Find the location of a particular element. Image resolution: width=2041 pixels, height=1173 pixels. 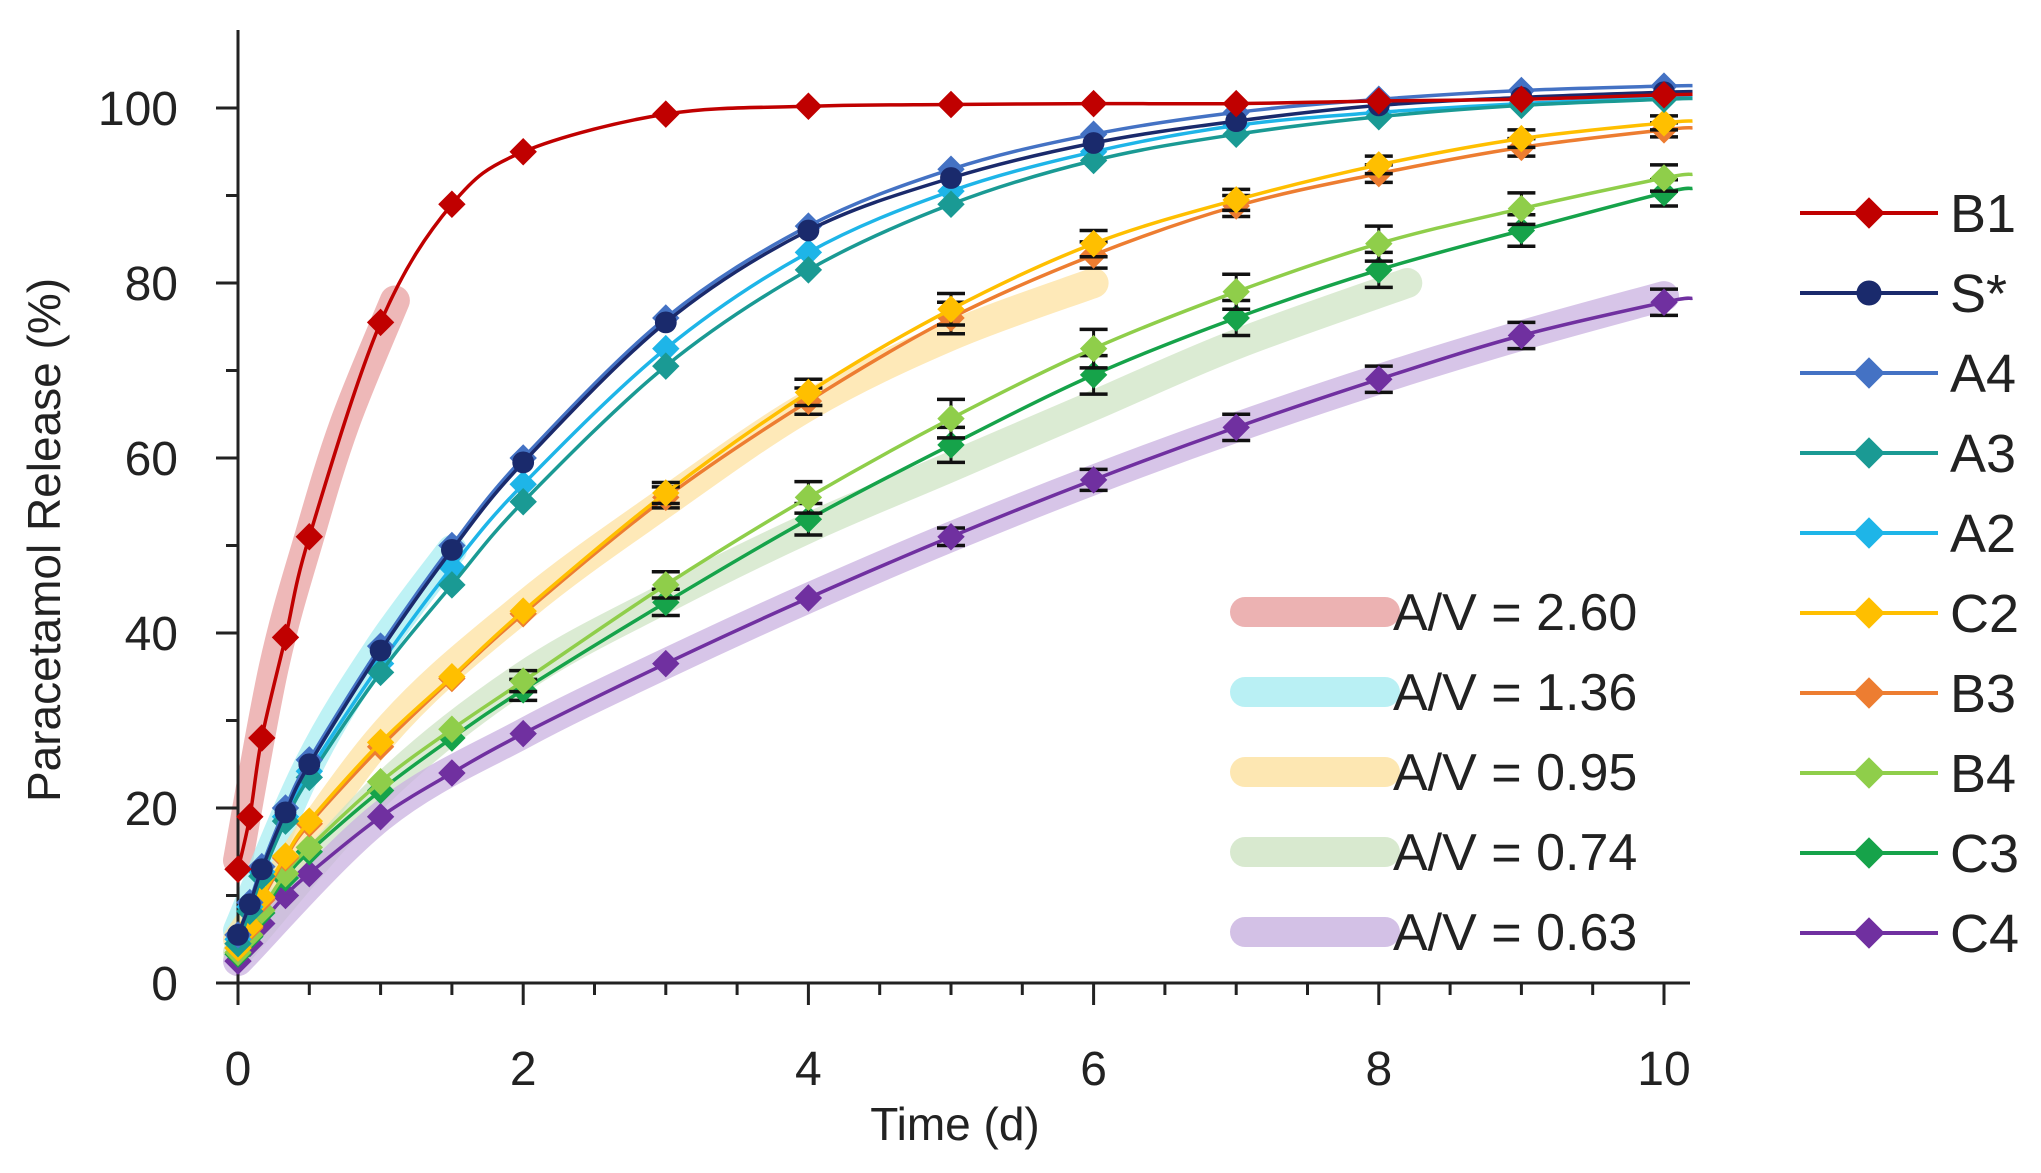

series-legend-label: A4 is located at coordinates (1983, 374).